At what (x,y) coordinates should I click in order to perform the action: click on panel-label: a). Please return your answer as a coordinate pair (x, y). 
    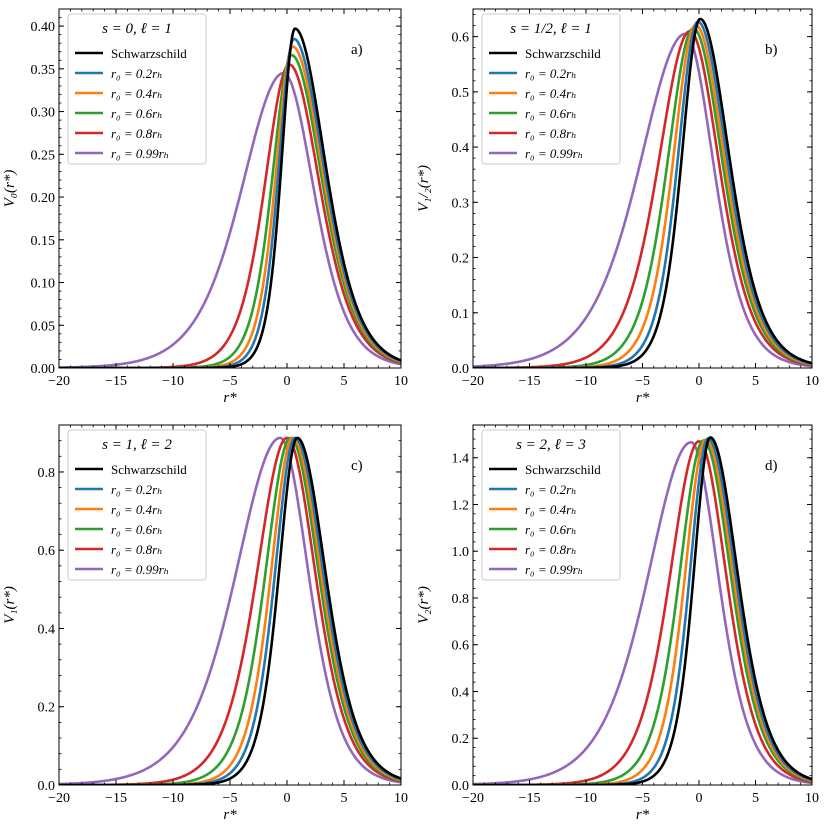
    Looking at the image, I should click on (357, 50).